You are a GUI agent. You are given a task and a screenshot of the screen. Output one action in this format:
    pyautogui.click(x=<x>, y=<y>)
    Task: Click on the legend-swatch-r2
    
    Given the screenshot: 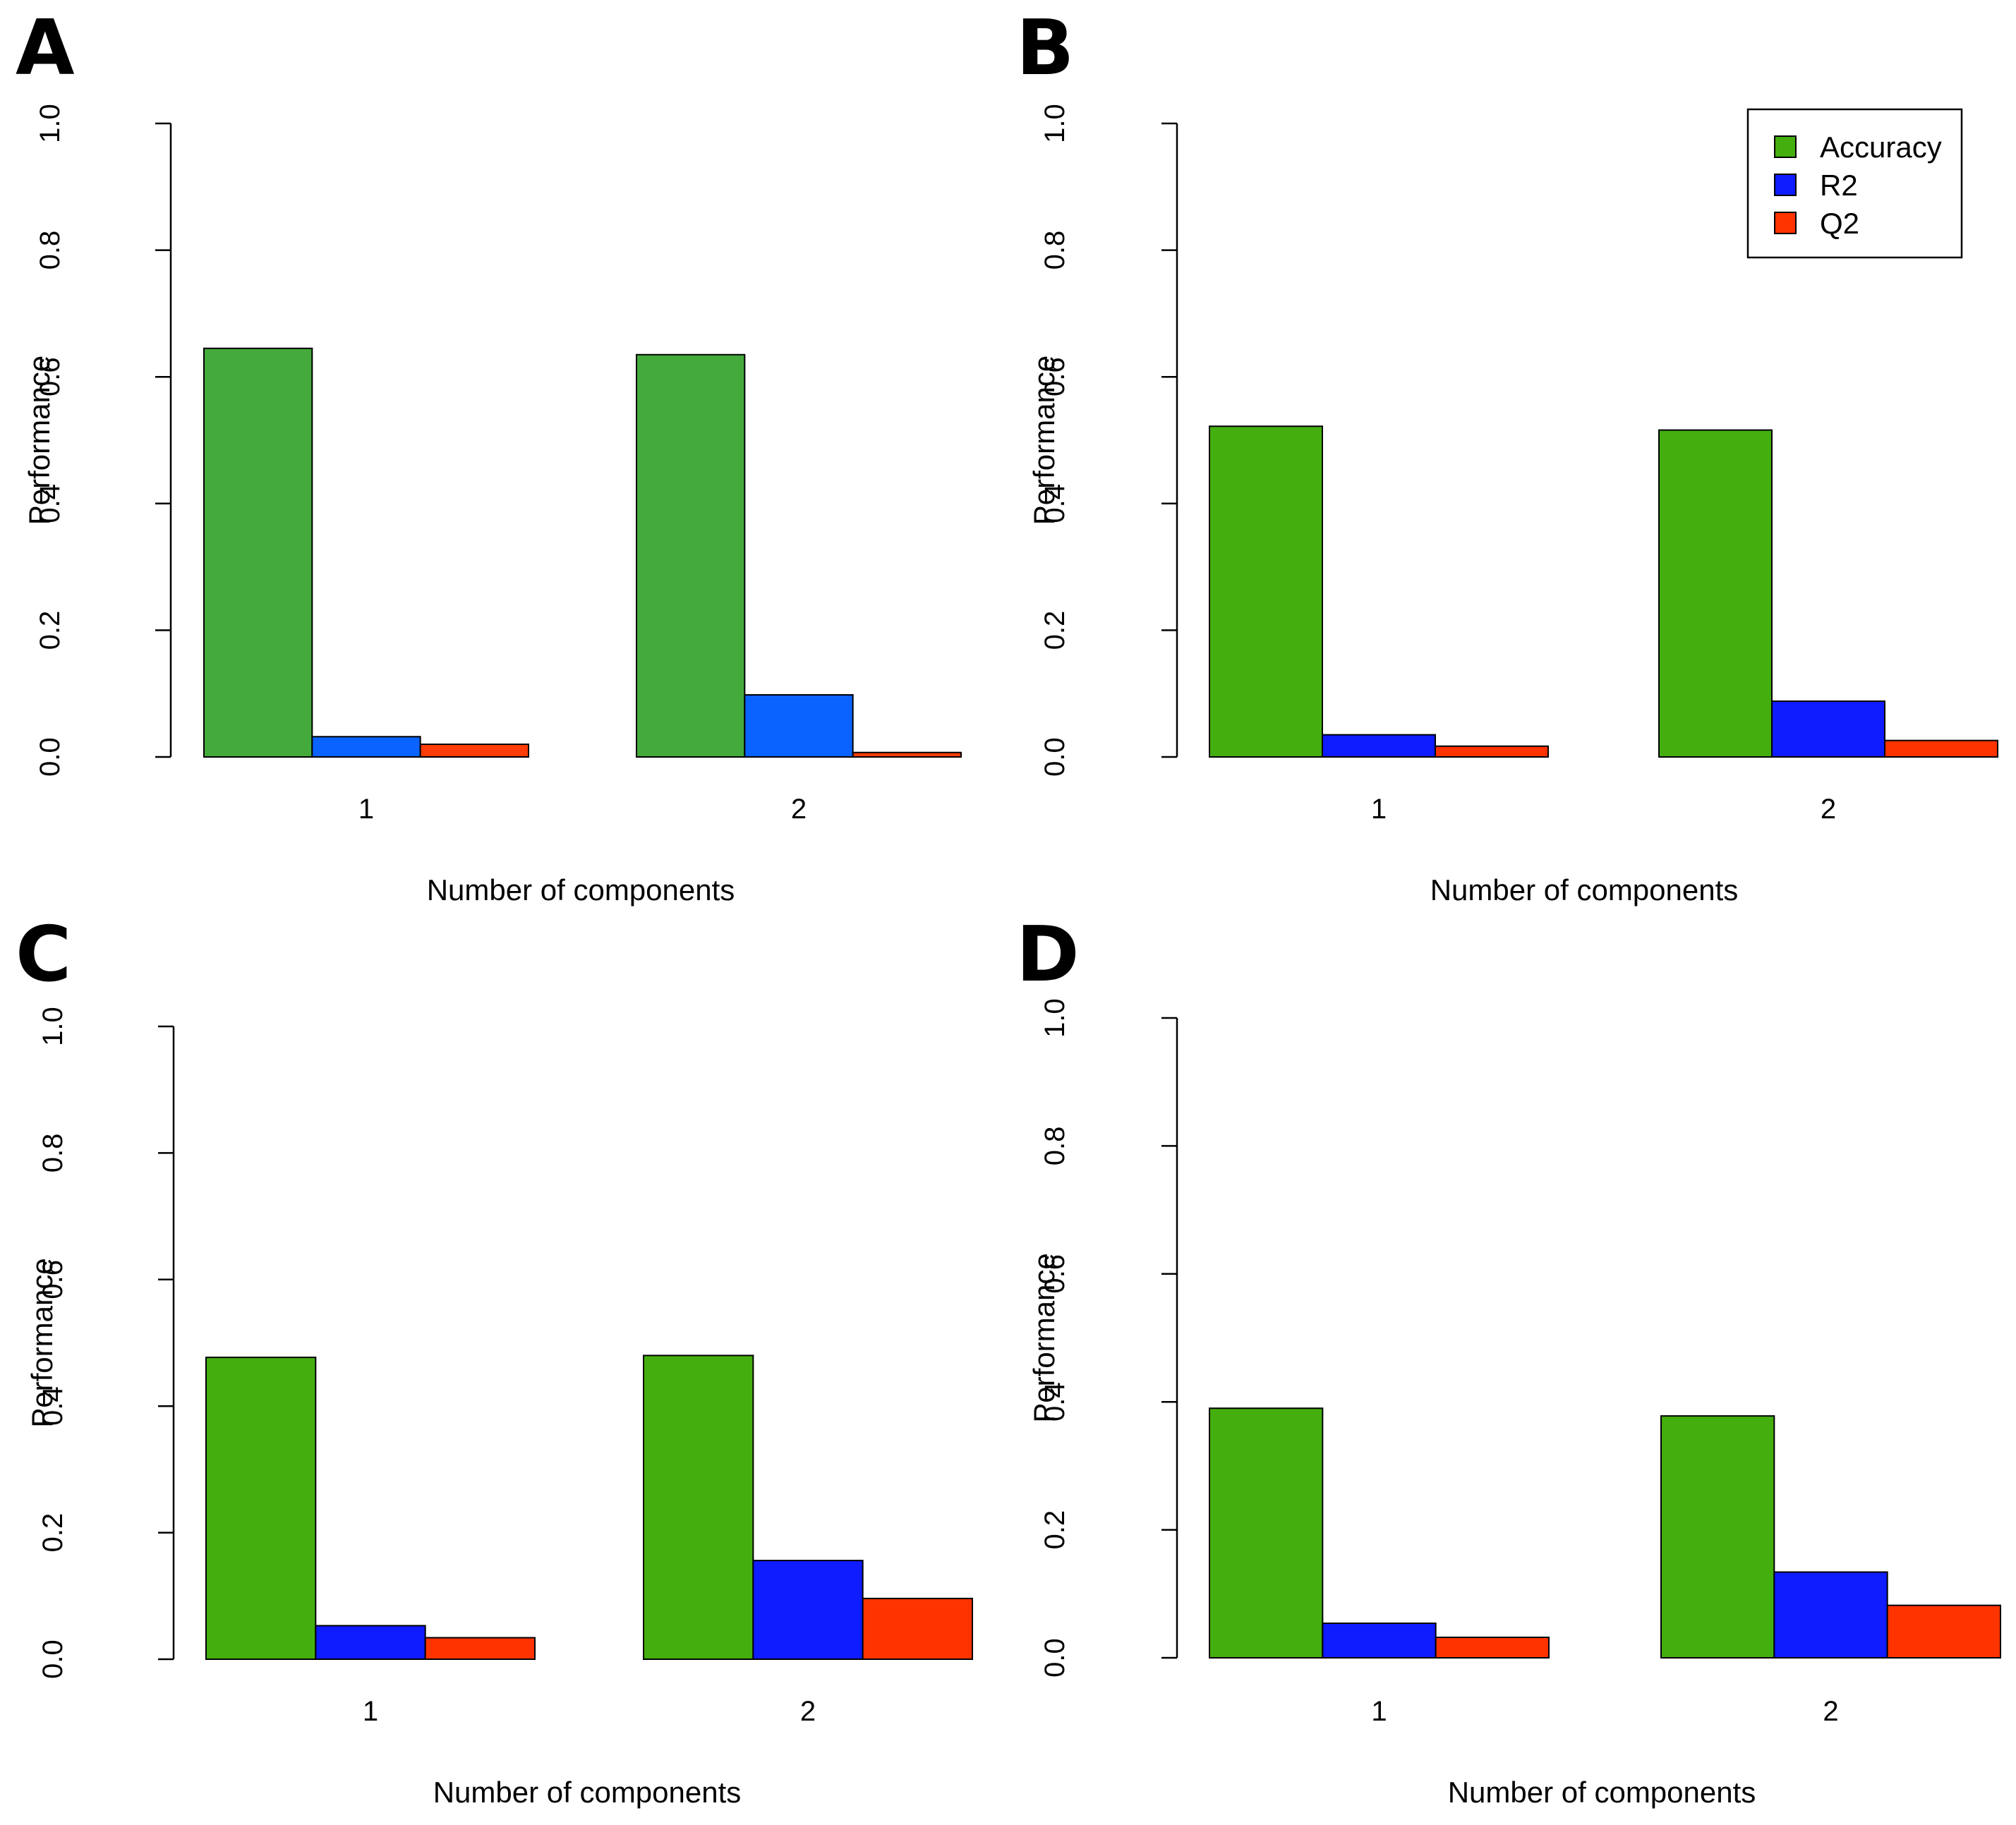 What is the action you would take?
    pyautogui.click(x=1785, y=185)
    